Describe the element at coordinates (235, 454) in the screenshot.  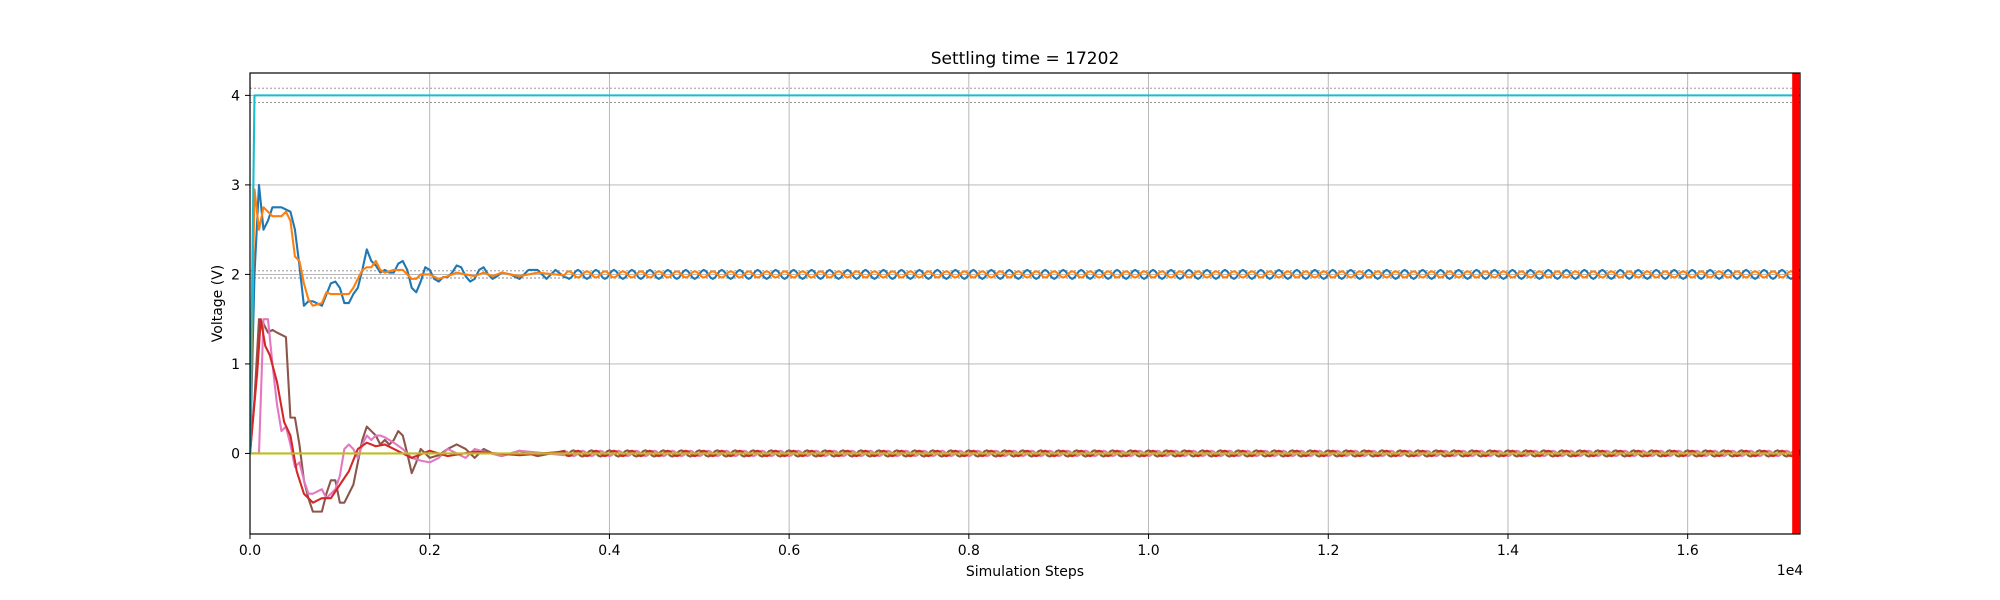
I see `y-tick-label: 0` at that location.